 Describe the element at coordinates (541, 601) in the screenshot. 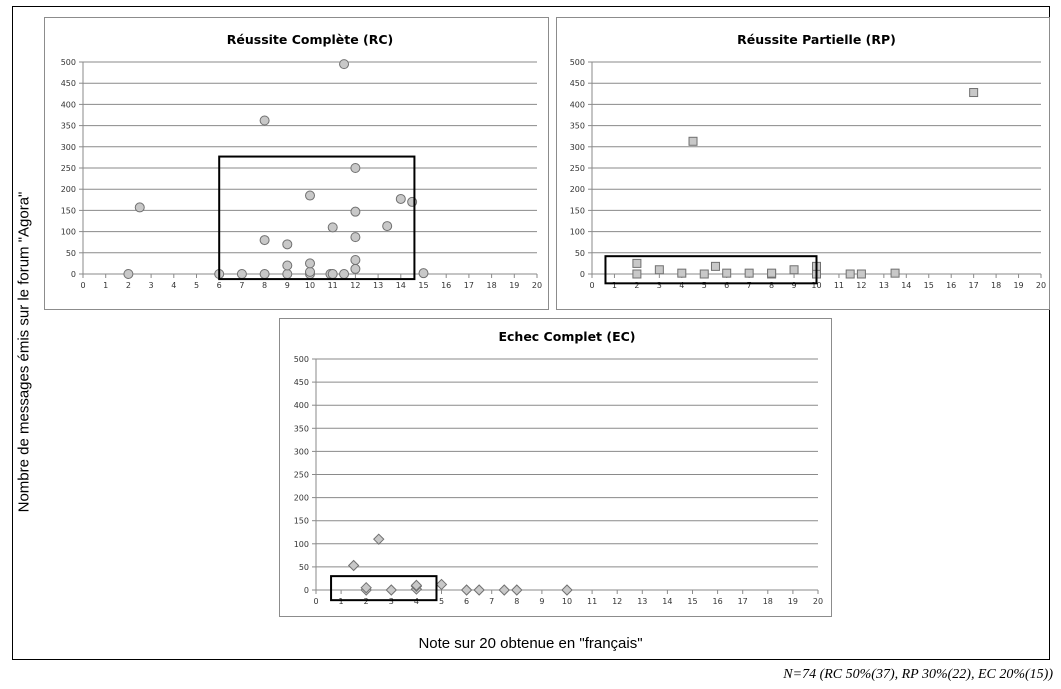

I see `x-tick-label: 9` at that location.